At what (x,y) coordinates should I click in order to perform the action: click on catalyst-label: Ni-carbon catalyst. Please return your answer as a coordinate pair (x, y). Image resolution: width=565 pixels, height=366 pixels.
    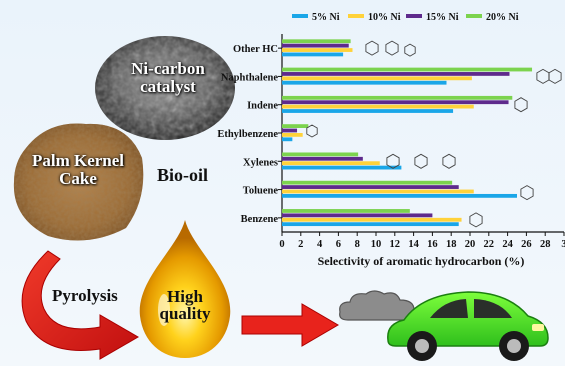
    Looking at the image, I should click on (168, 77).